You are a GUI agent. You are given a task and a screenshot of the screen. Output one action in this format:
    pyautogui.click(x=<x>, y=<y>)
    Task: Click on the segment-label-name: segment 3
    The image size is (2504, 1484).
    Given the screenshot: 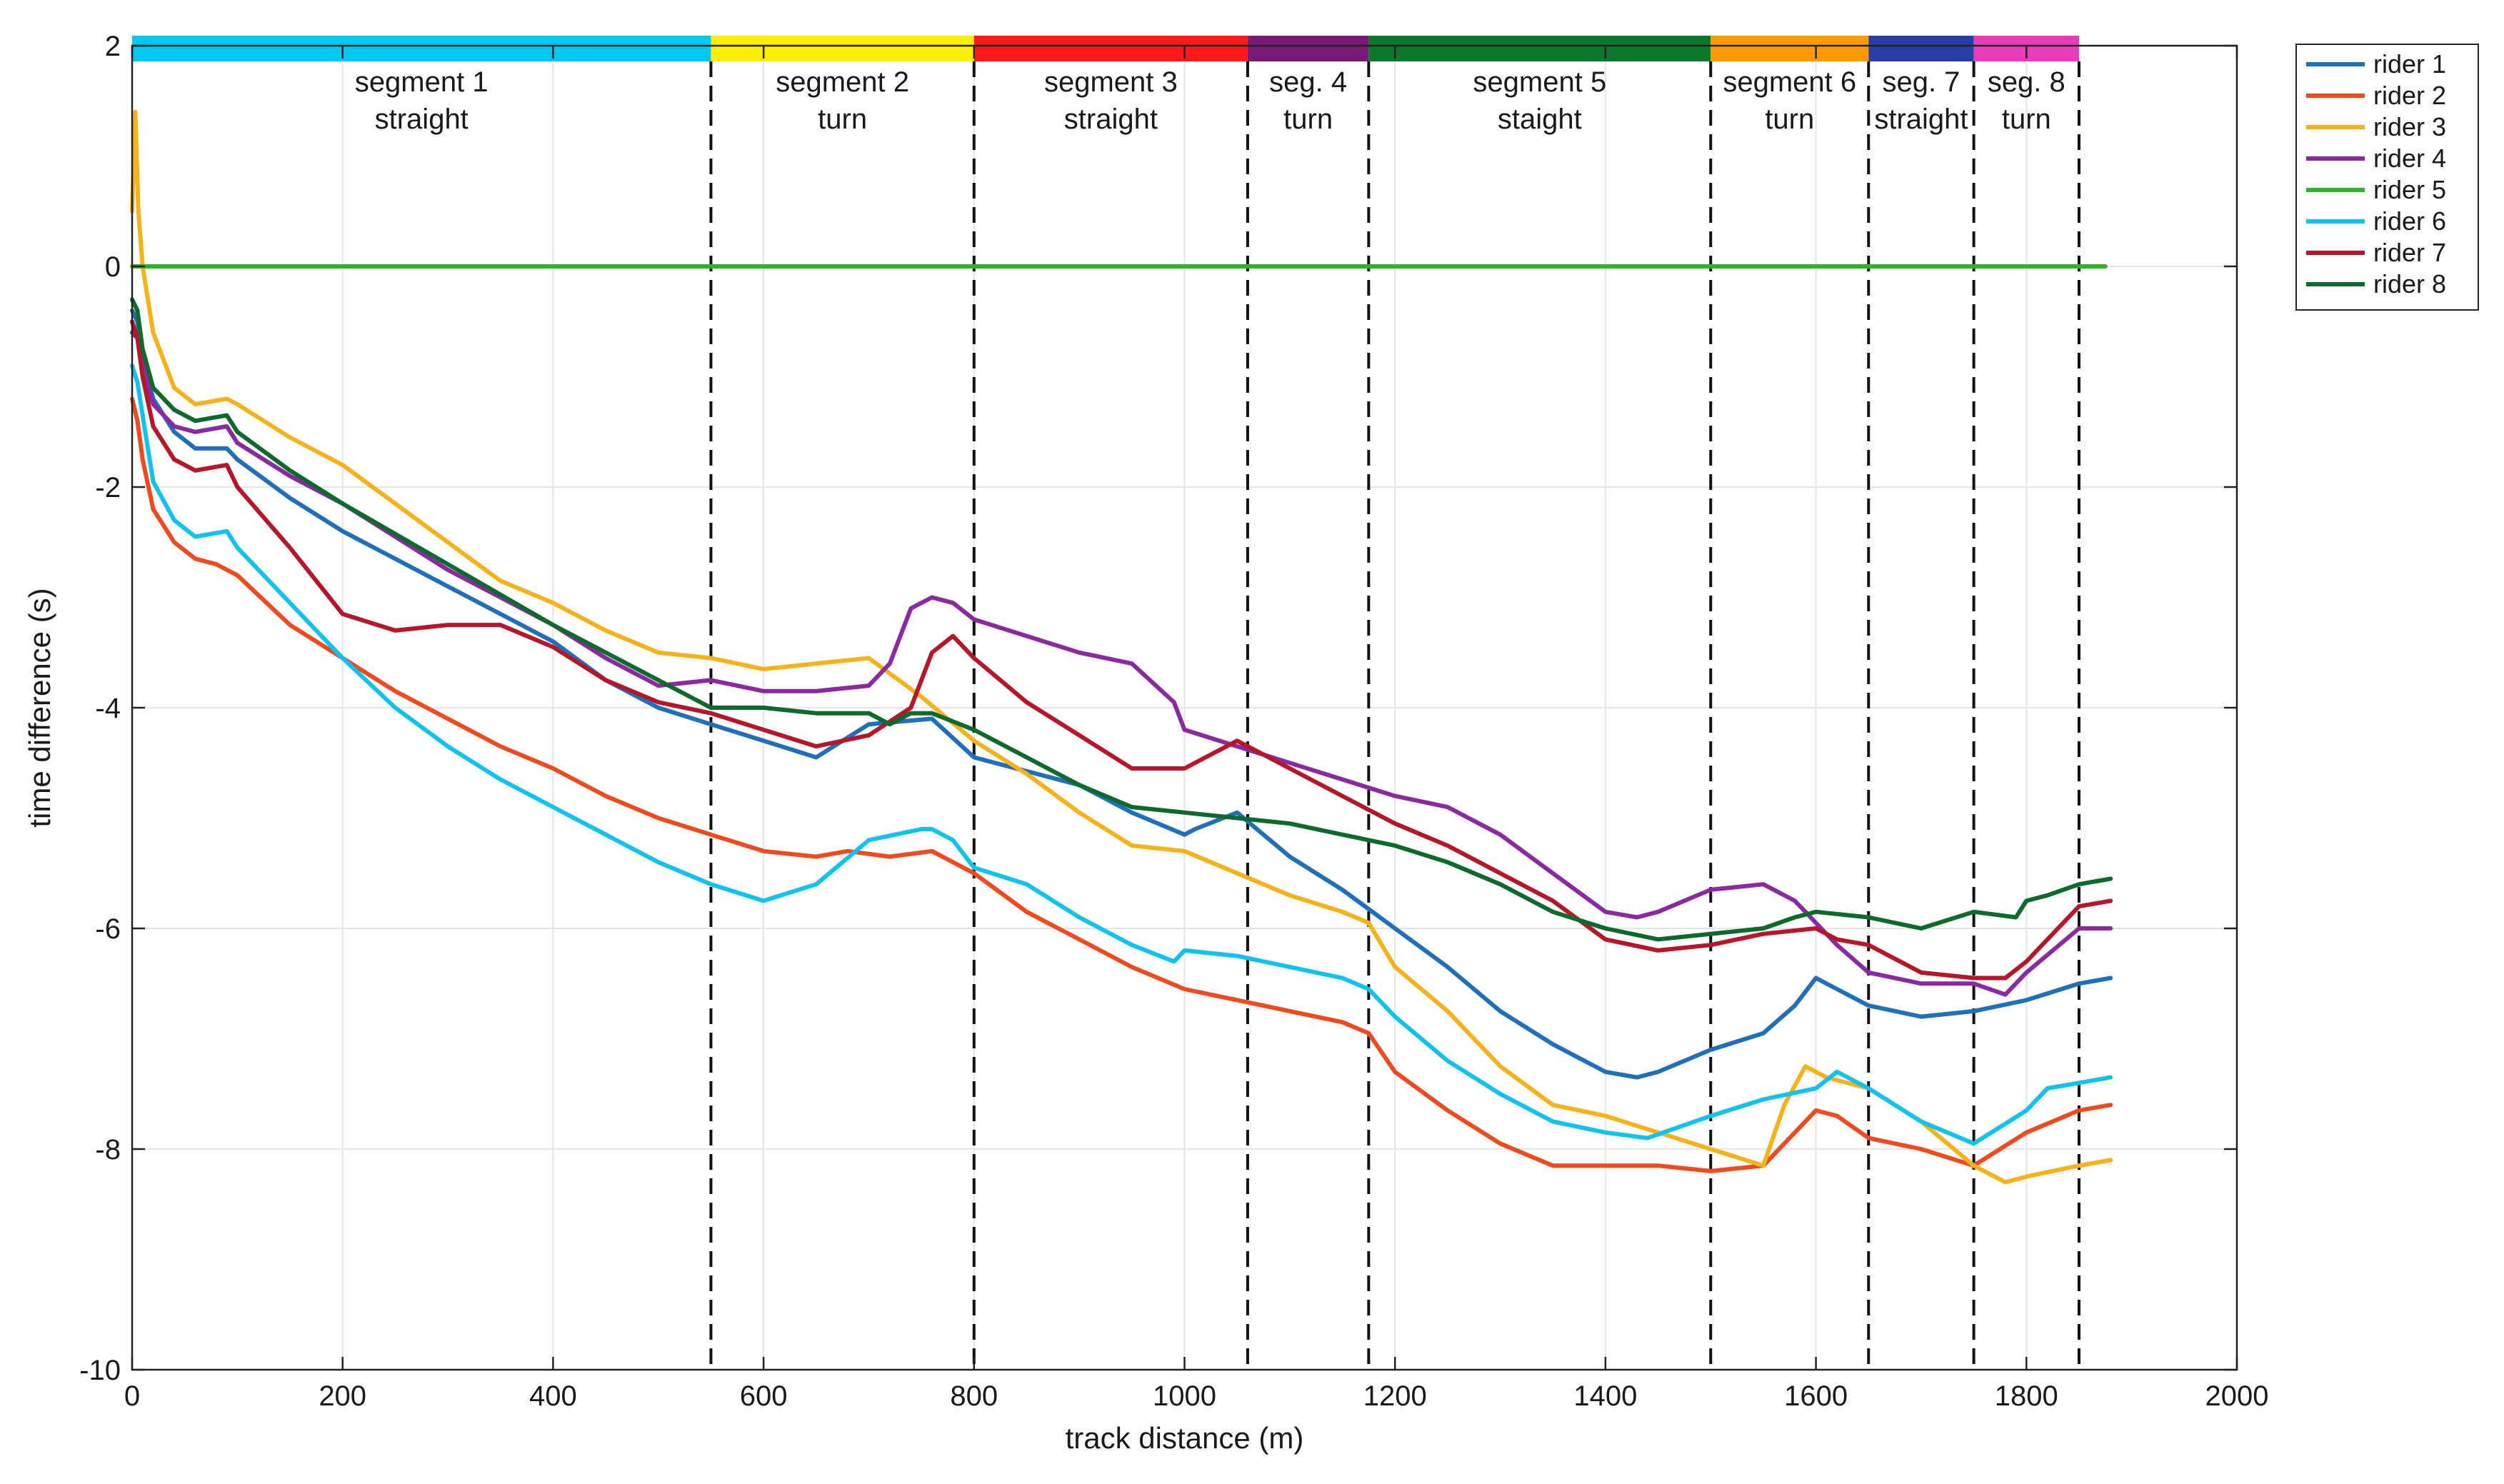 What is the action you would take?
    pyautogui.click(x=1111, y=82)
    